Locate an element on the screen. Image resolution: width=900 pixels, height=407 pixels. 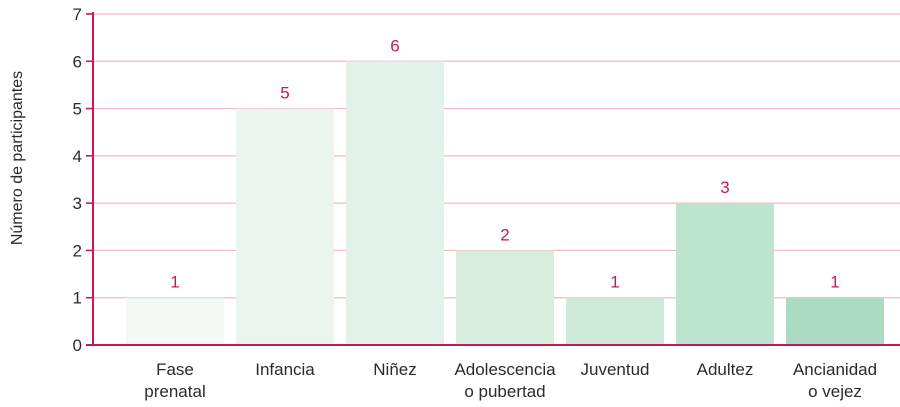
y-tick-label: 4 is located at coordinates (77, 156).